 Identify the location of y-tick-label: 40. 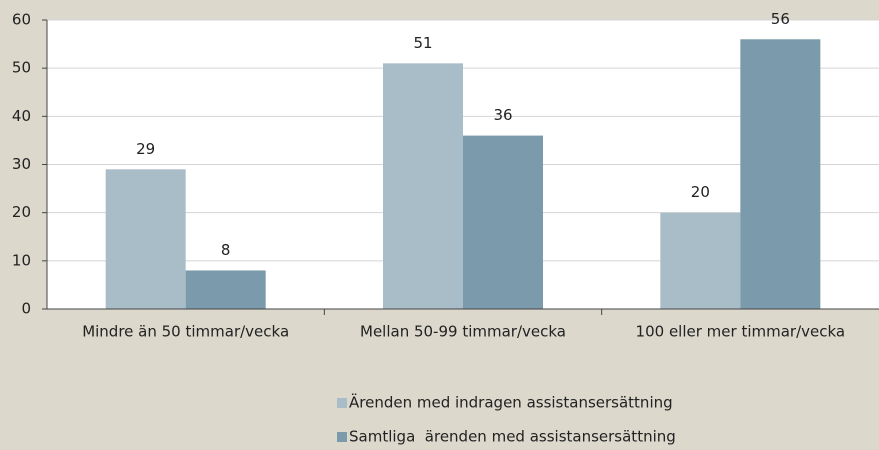
(21, 116).